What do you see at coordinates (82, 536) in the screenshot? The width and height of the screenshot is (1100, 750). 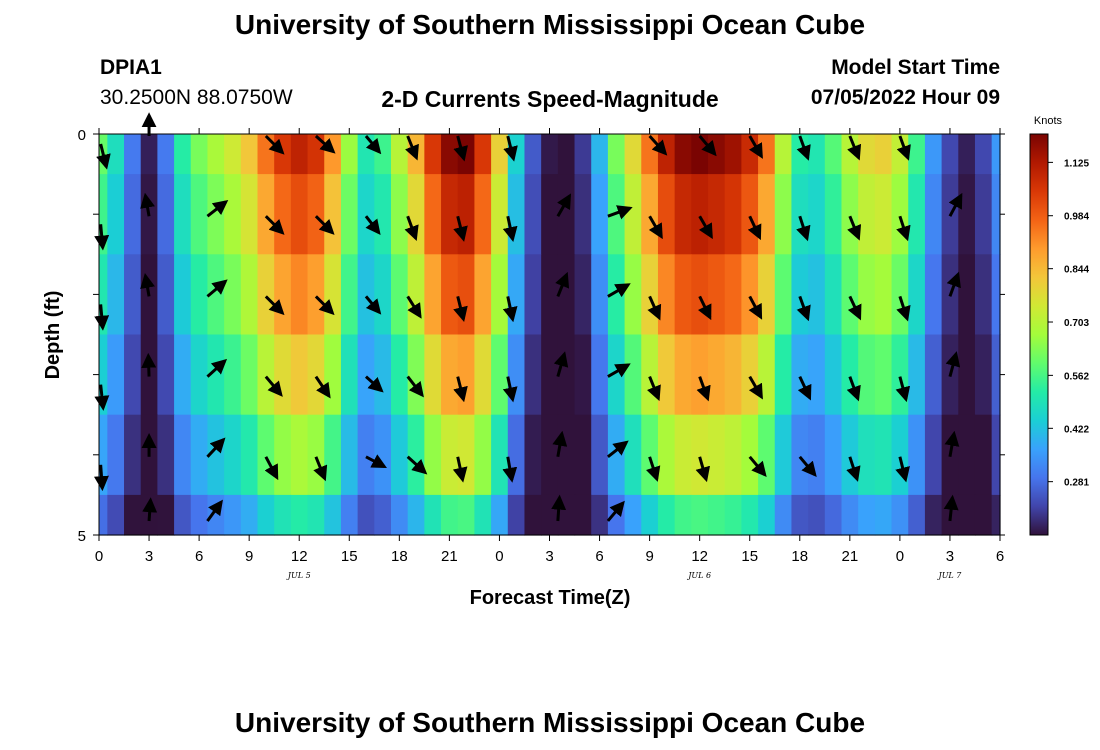 I see `y-tick-bottom: 5` at bounding box center [82, 536].